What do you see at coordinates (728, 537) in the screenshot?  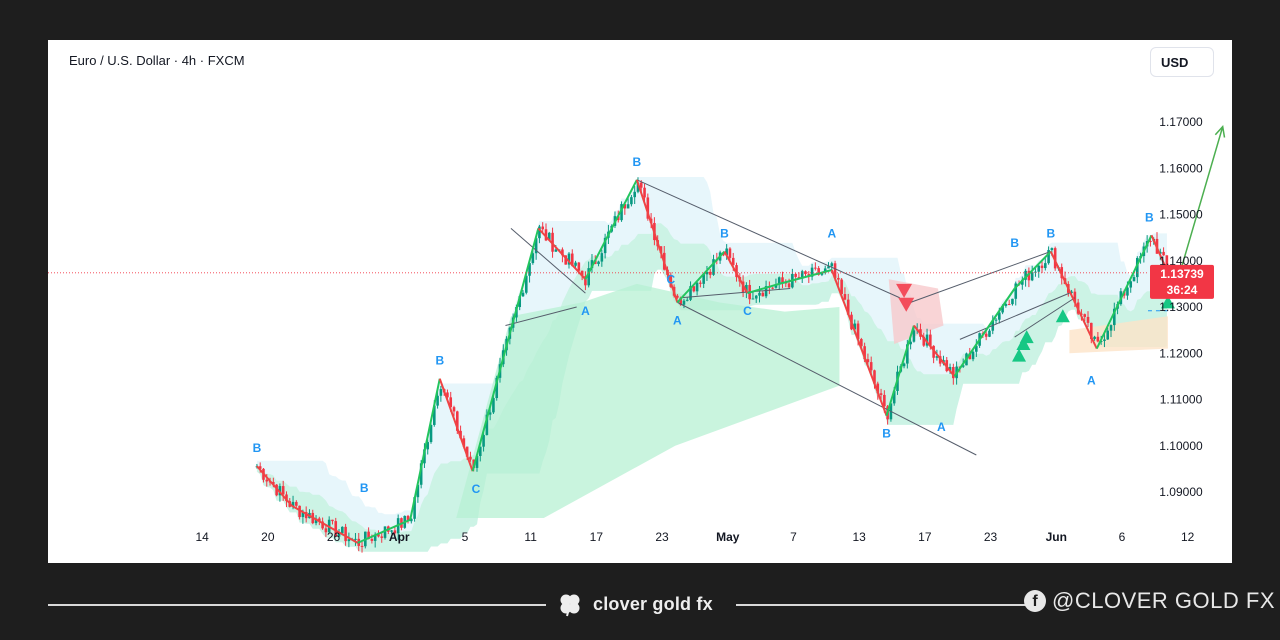 I see `x-tick-label: May` at bounding box center [728, 537].